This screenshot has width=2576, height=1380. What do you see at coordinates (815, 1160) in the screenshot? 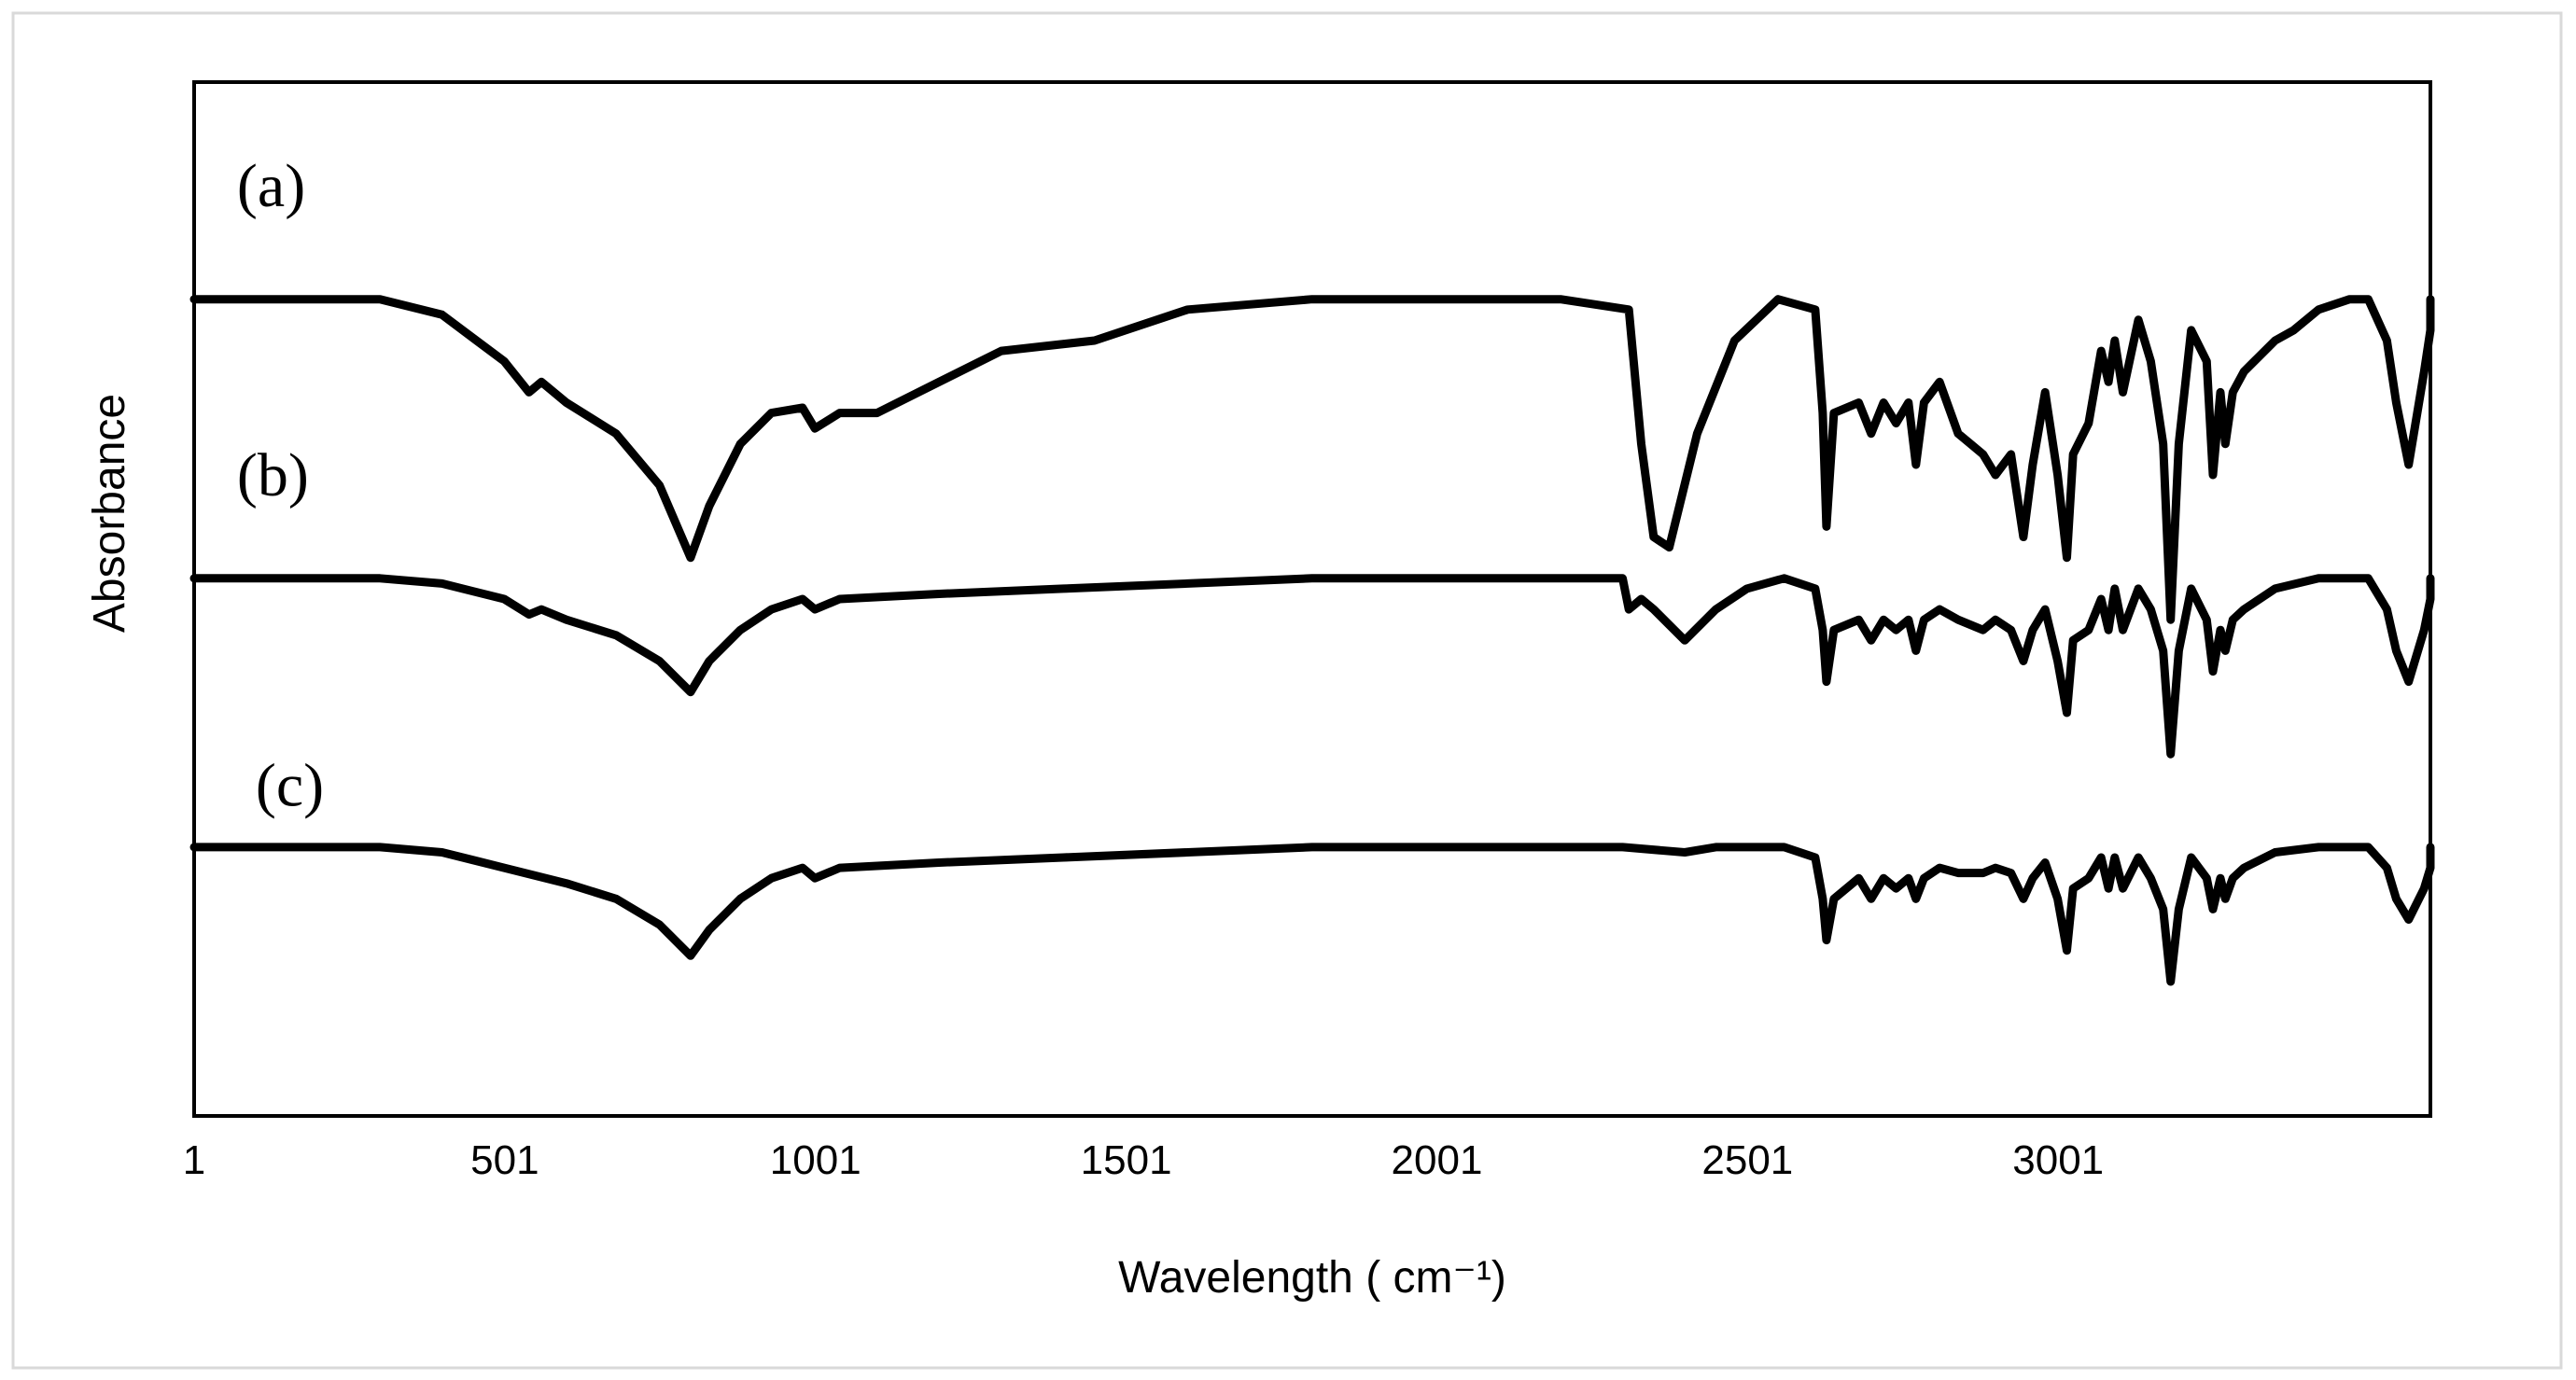
I see `x-tick-label: 1001` at bounding box center [815, 1160].